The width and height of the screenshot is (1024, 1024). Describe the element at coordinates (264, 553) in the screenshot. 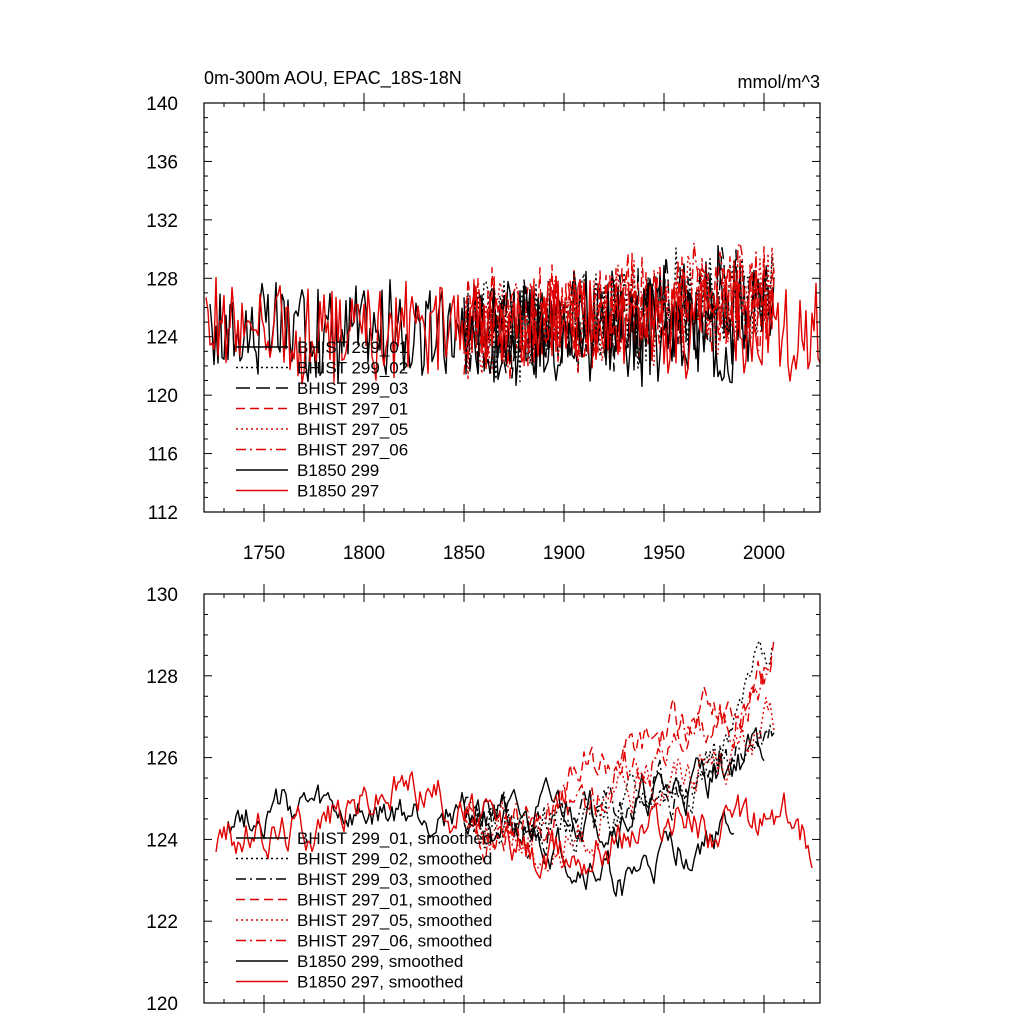

I see `x-tick-label: 1750` at that location.